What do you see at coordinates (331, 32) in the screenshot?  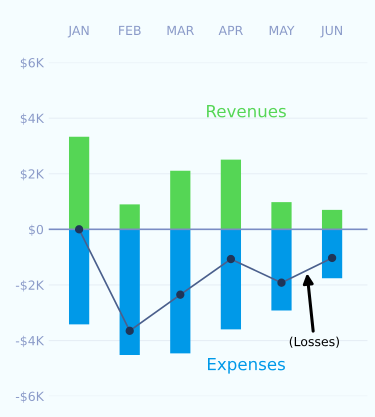 I see `x-tick-label: JUN` at bounding box center [331, 32].